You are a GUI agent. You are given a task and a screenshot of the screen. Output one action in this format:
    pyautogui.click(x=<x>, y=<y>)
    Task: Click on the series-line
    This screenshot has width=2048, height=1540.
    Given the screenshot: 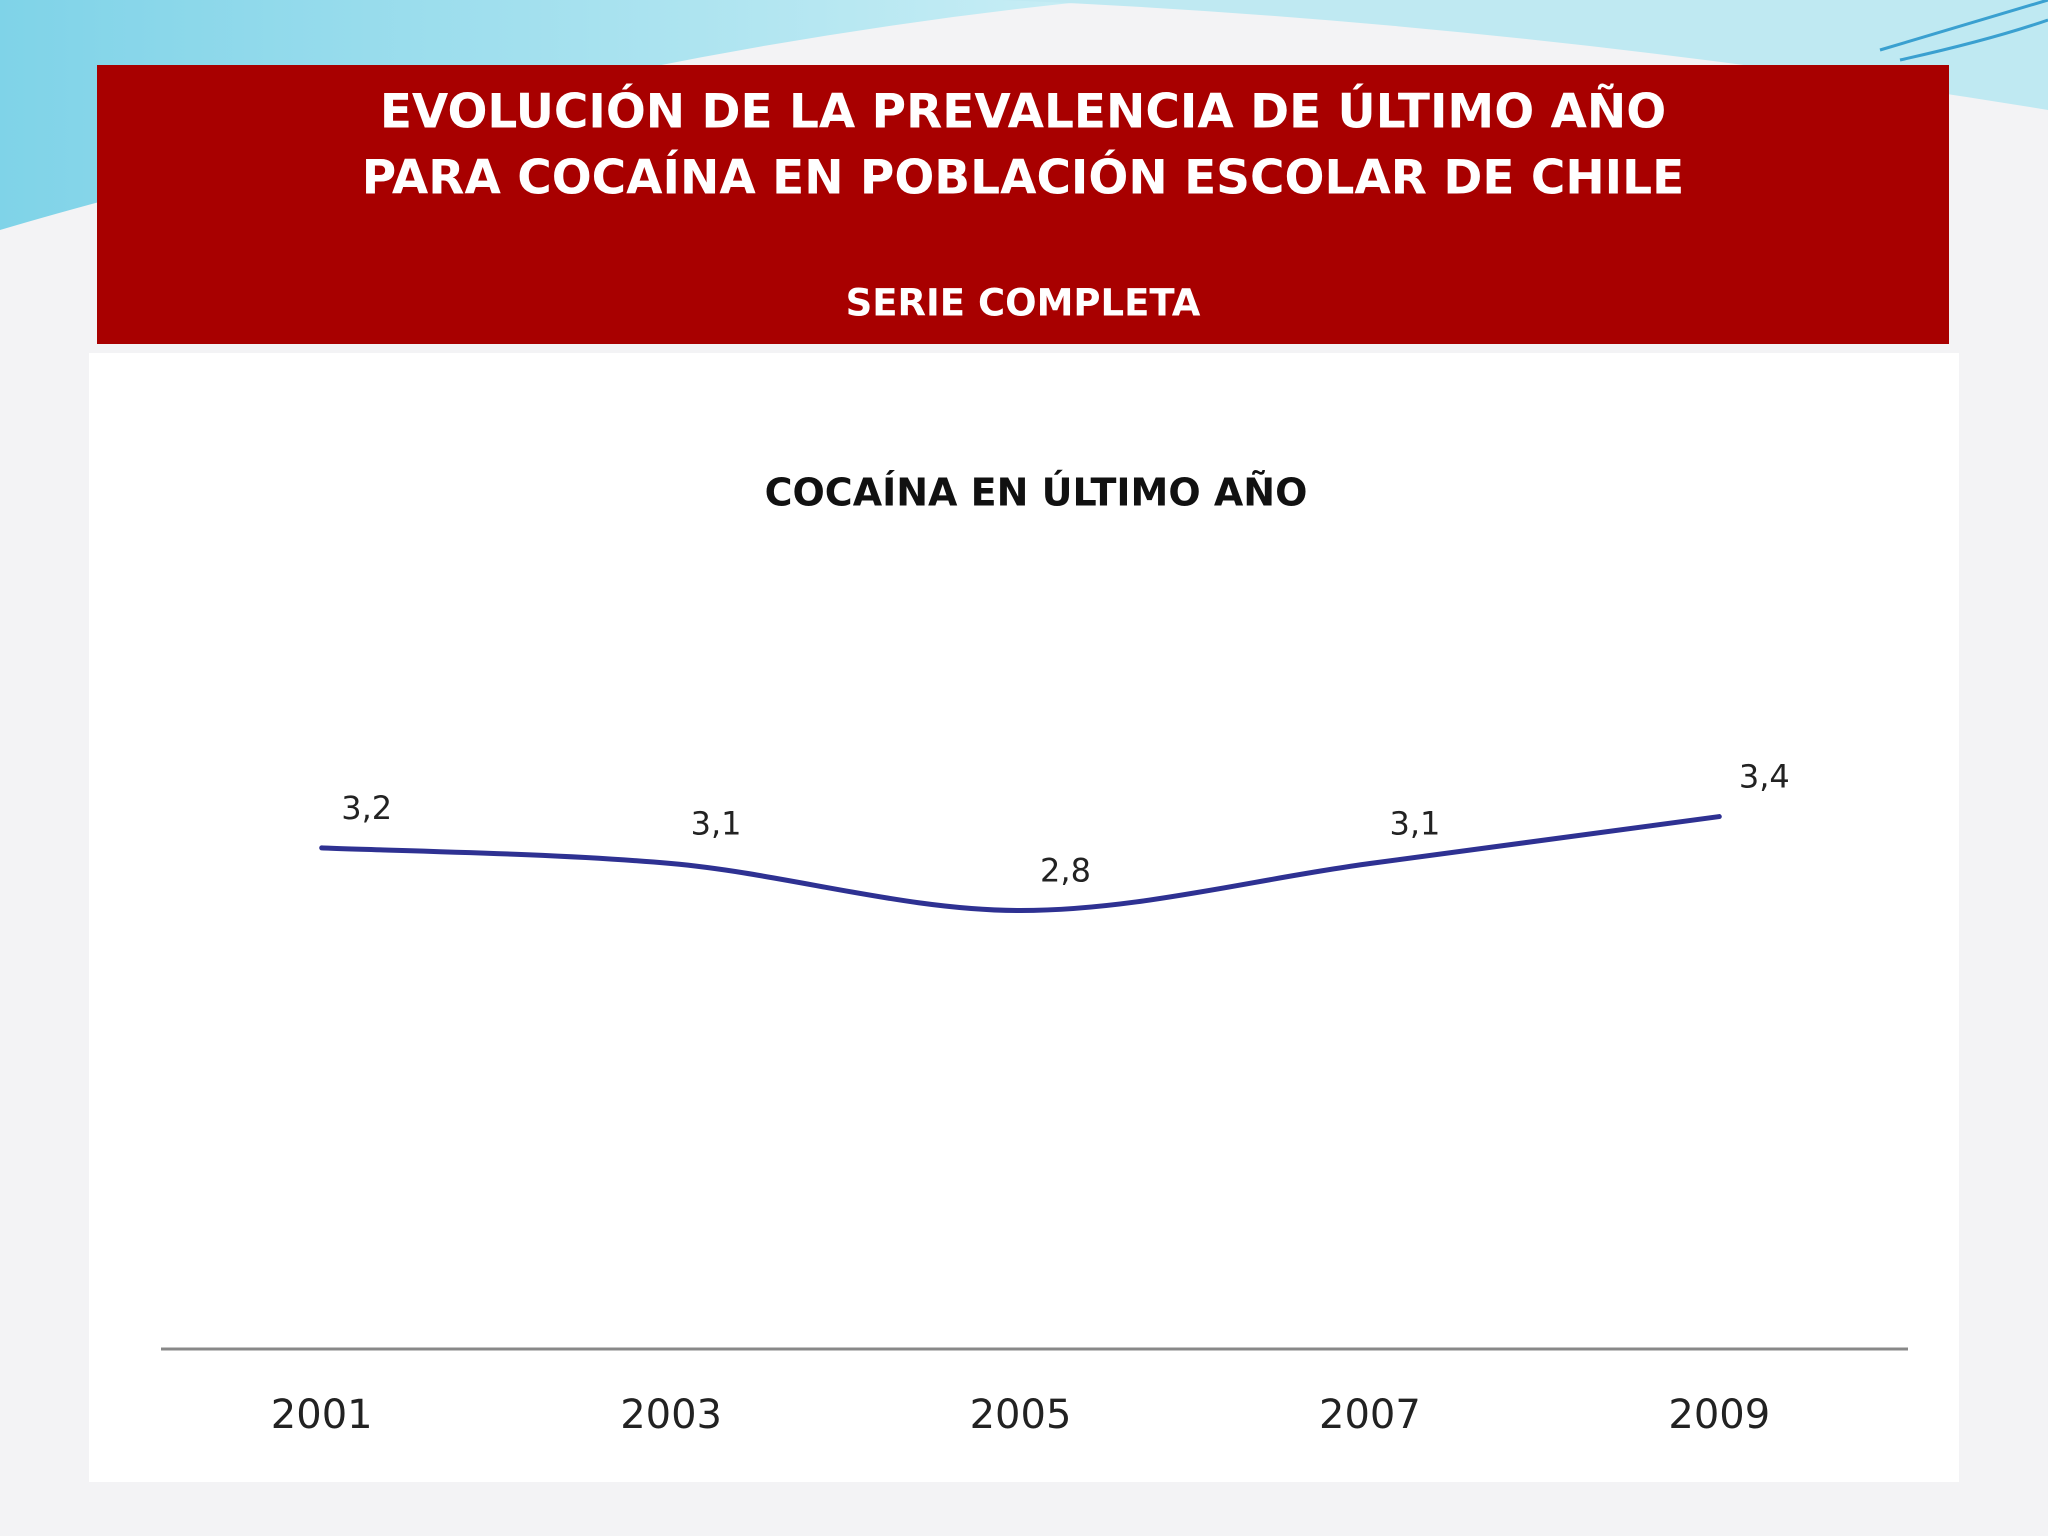 What is the action you would take?
    pyautogui.click(x=1020, y=864)
    